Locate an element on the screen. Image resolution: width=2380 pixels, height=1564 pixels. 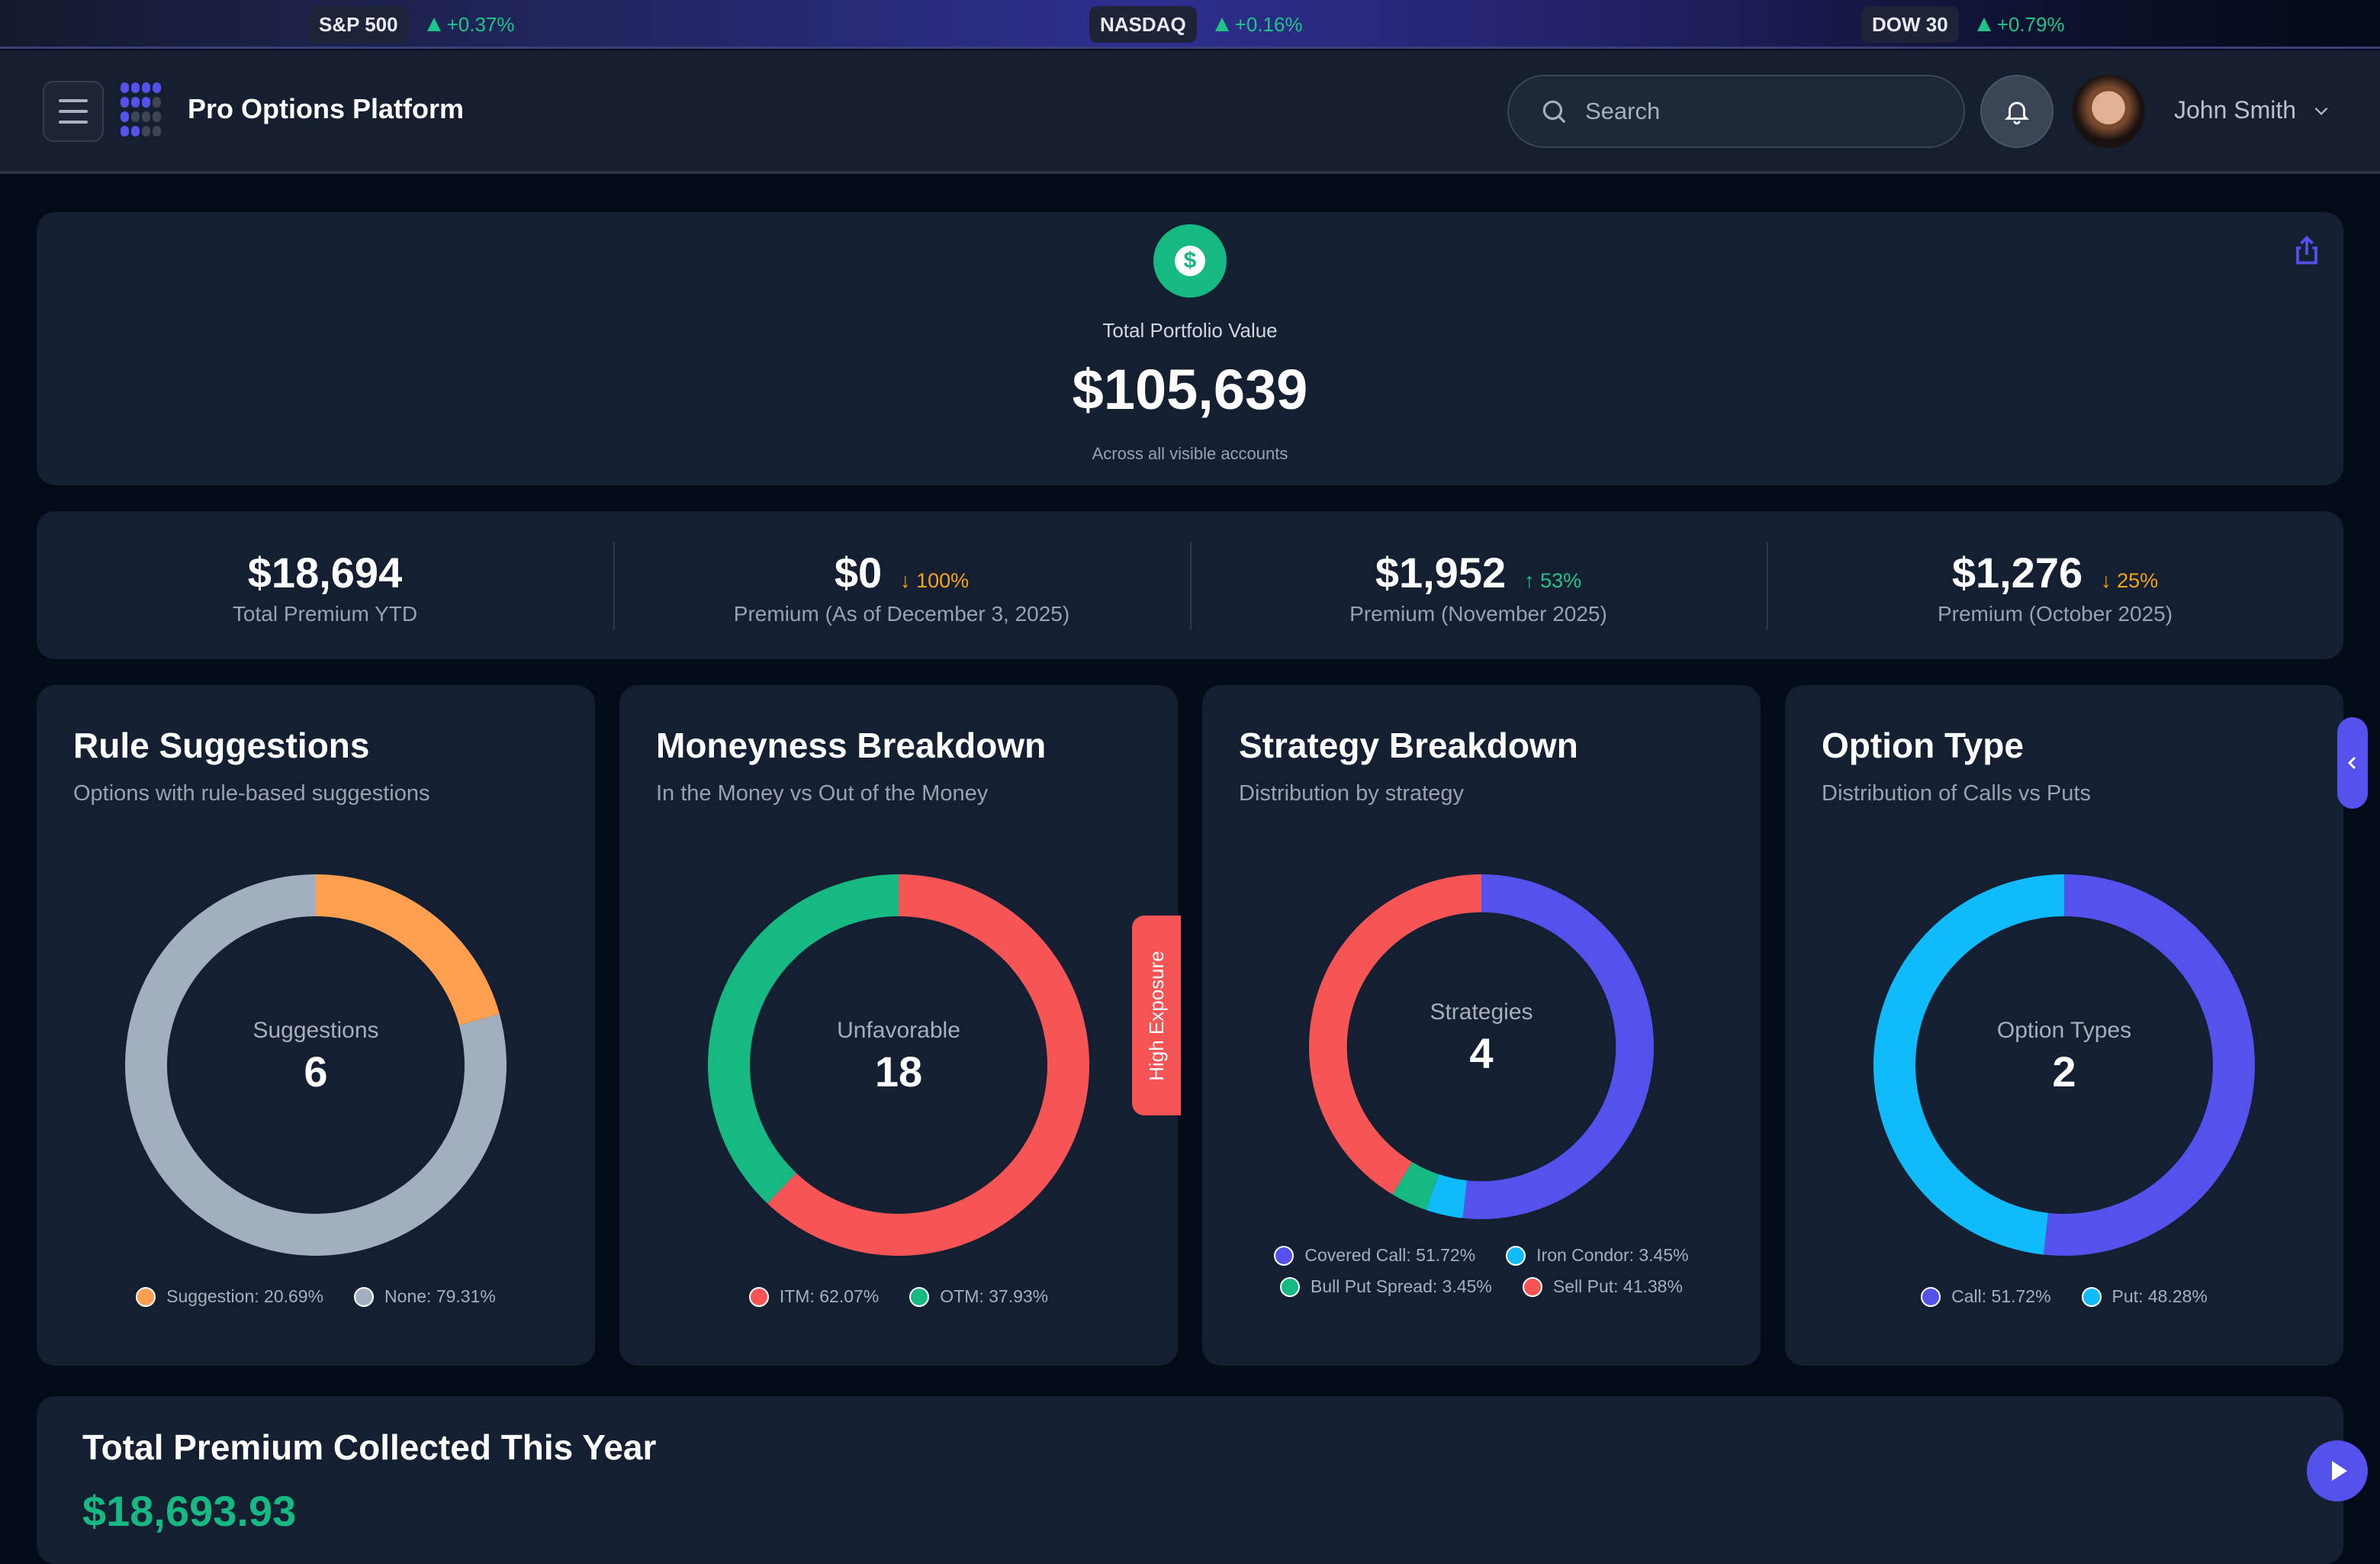
notifications-button is located at coordinates (2017, 111).